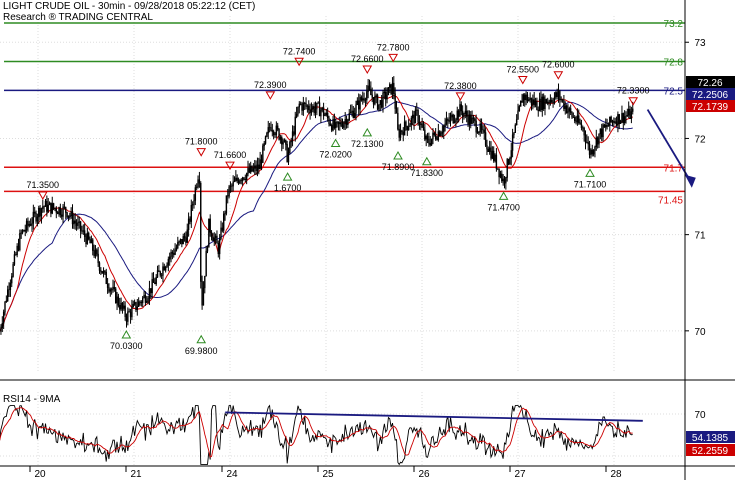 This screenshot has width=735, height=480. I want to click on low-label: 72.1300, so click(367, 144).